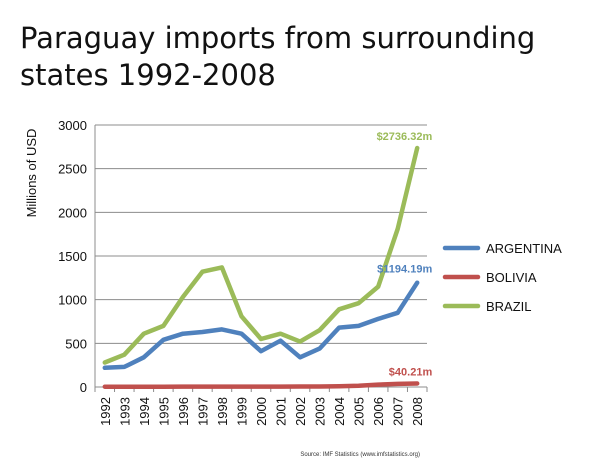 The height and width of the screenshot is (476, 599). Describe the element at coordinates (524, 248) in the screenshot. I see `legend-label-argentina: ARGENTINA` at that location.